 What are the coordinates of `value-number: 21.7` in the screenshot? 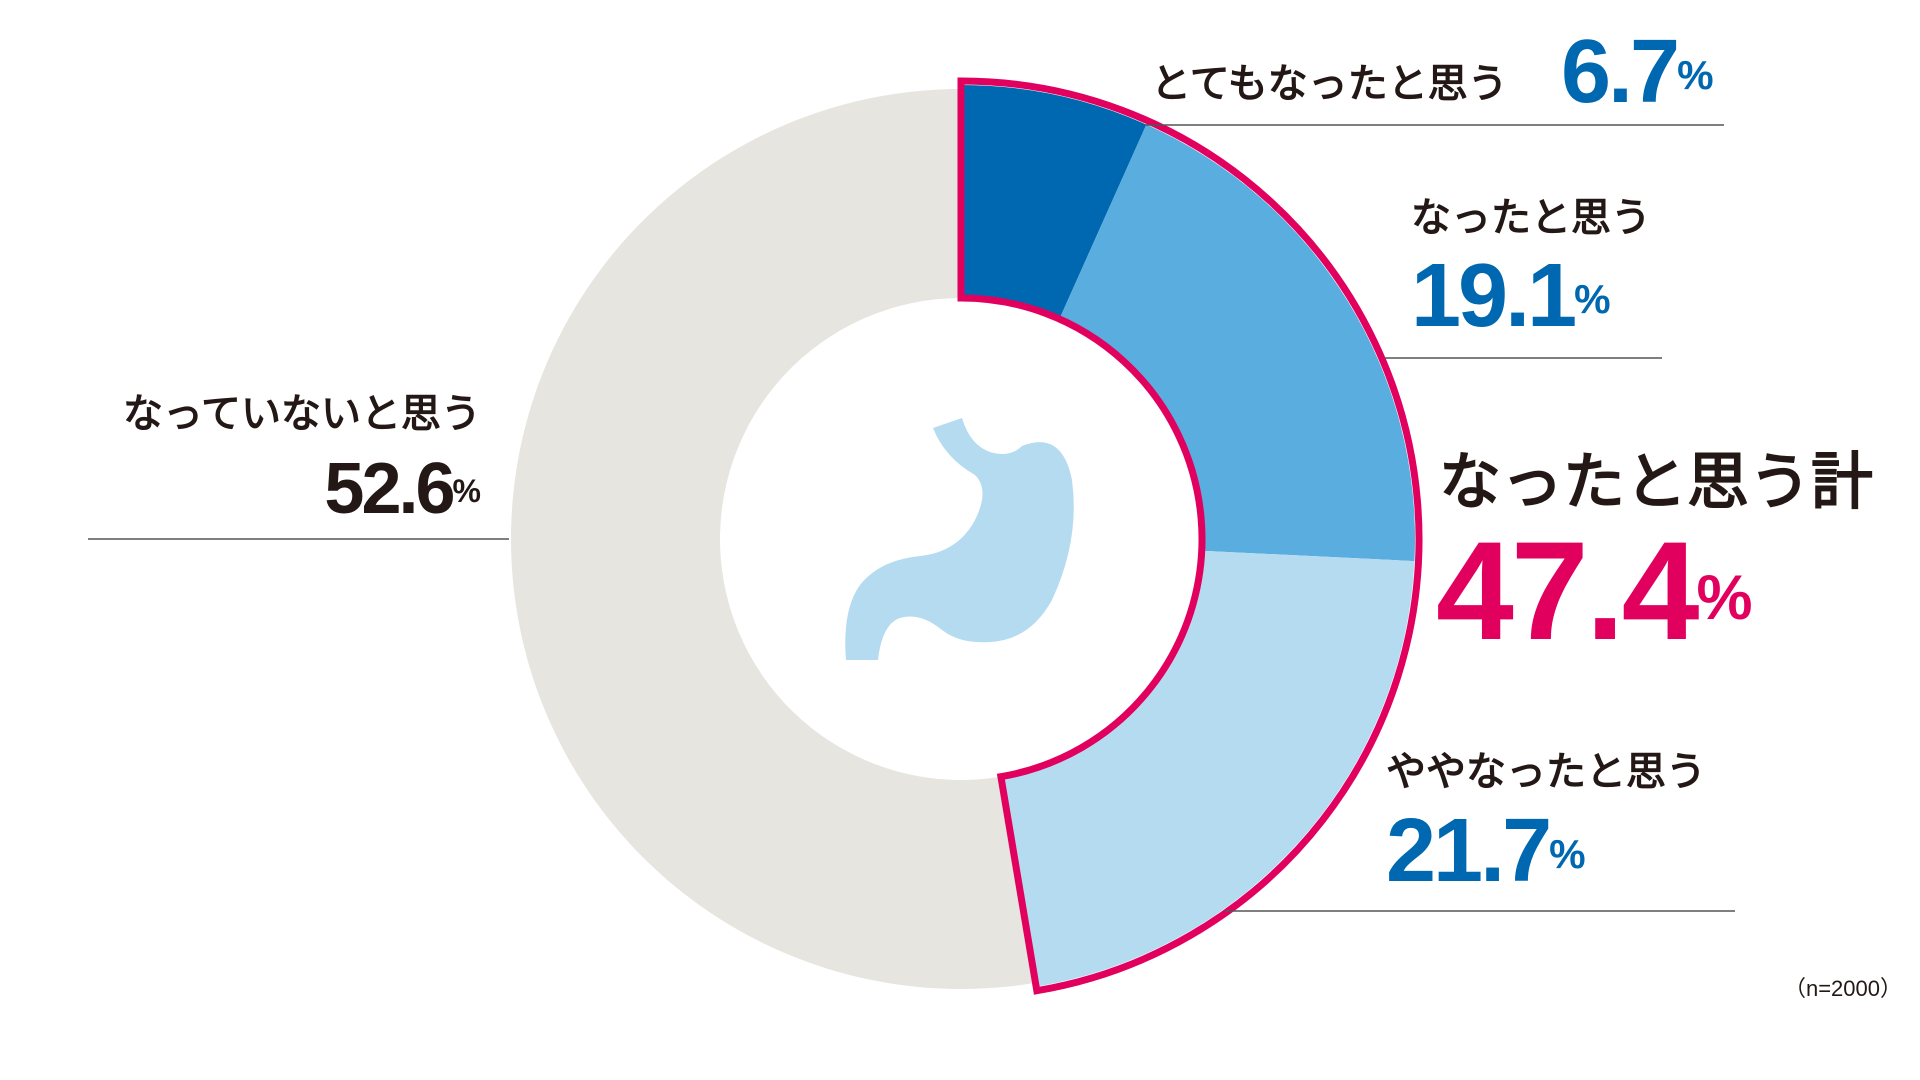 It's located at (1467, 851).